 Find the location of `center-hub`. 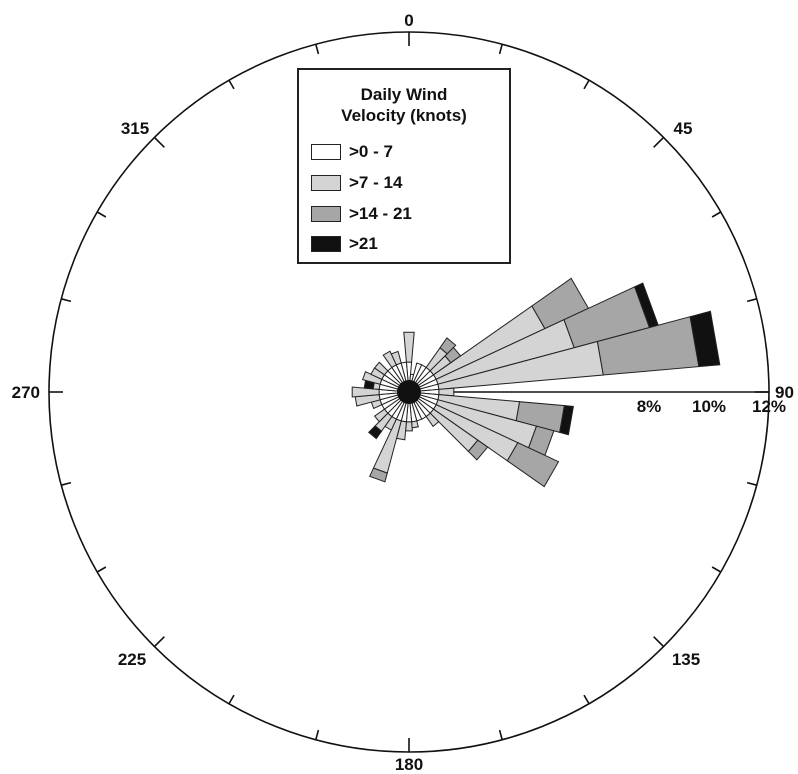

center-hub is located at coordinates (409, 392).